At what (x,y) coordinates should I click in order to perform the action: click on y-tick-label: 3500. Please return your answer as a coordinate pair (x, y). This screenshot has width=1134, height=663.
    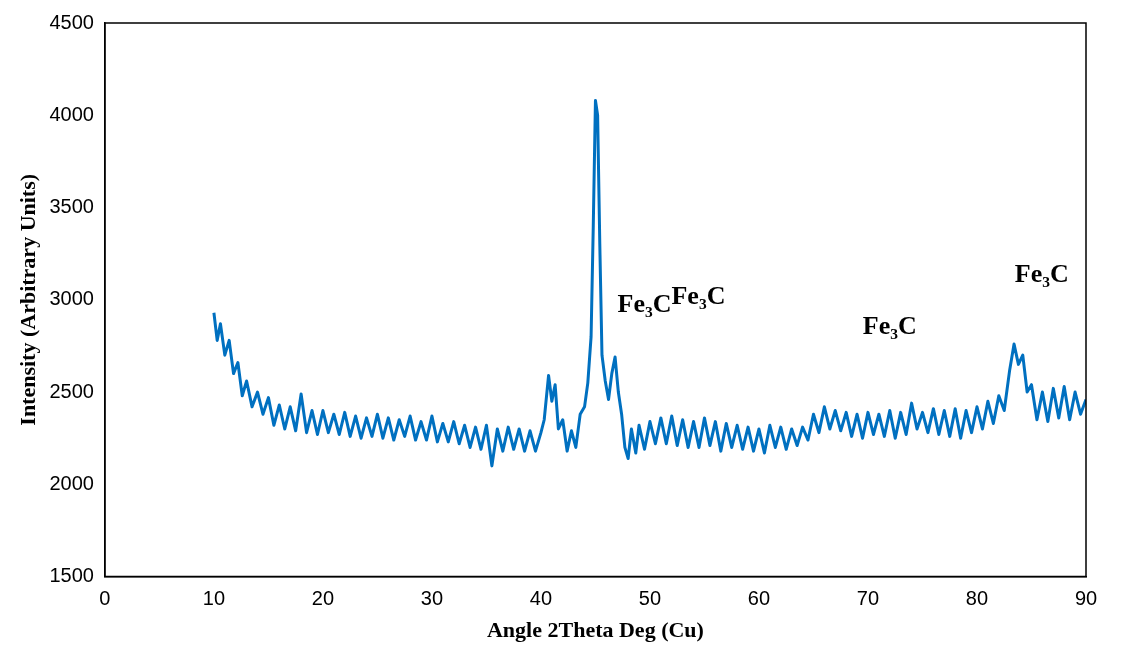
    Looking at the image, I should click on (71, 206).